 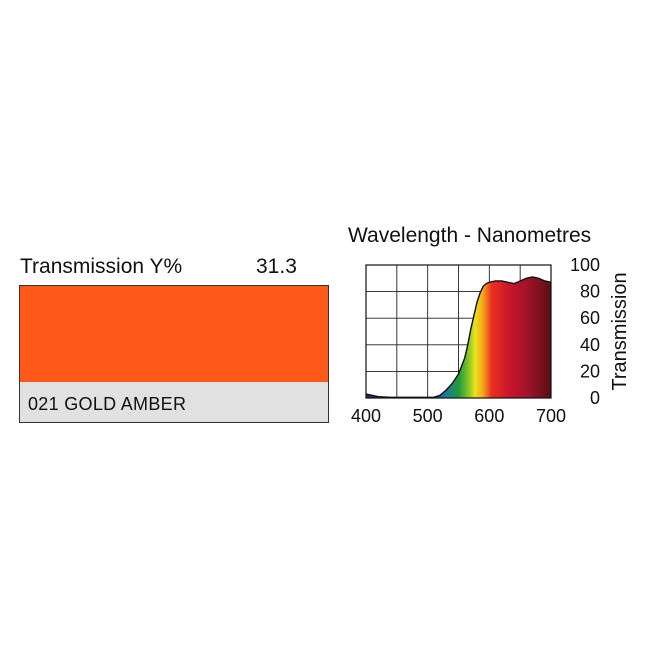 I want to click on y-tick-label: 0, so click(x=595, y=398).